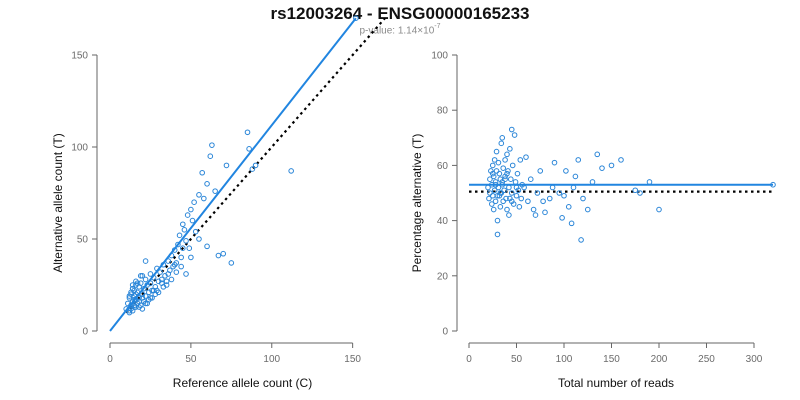  Describe the element at coordinates (400, 13) in the screenshot. I see `figure-title: rs12003264 - ENSG00000165233` at that location.